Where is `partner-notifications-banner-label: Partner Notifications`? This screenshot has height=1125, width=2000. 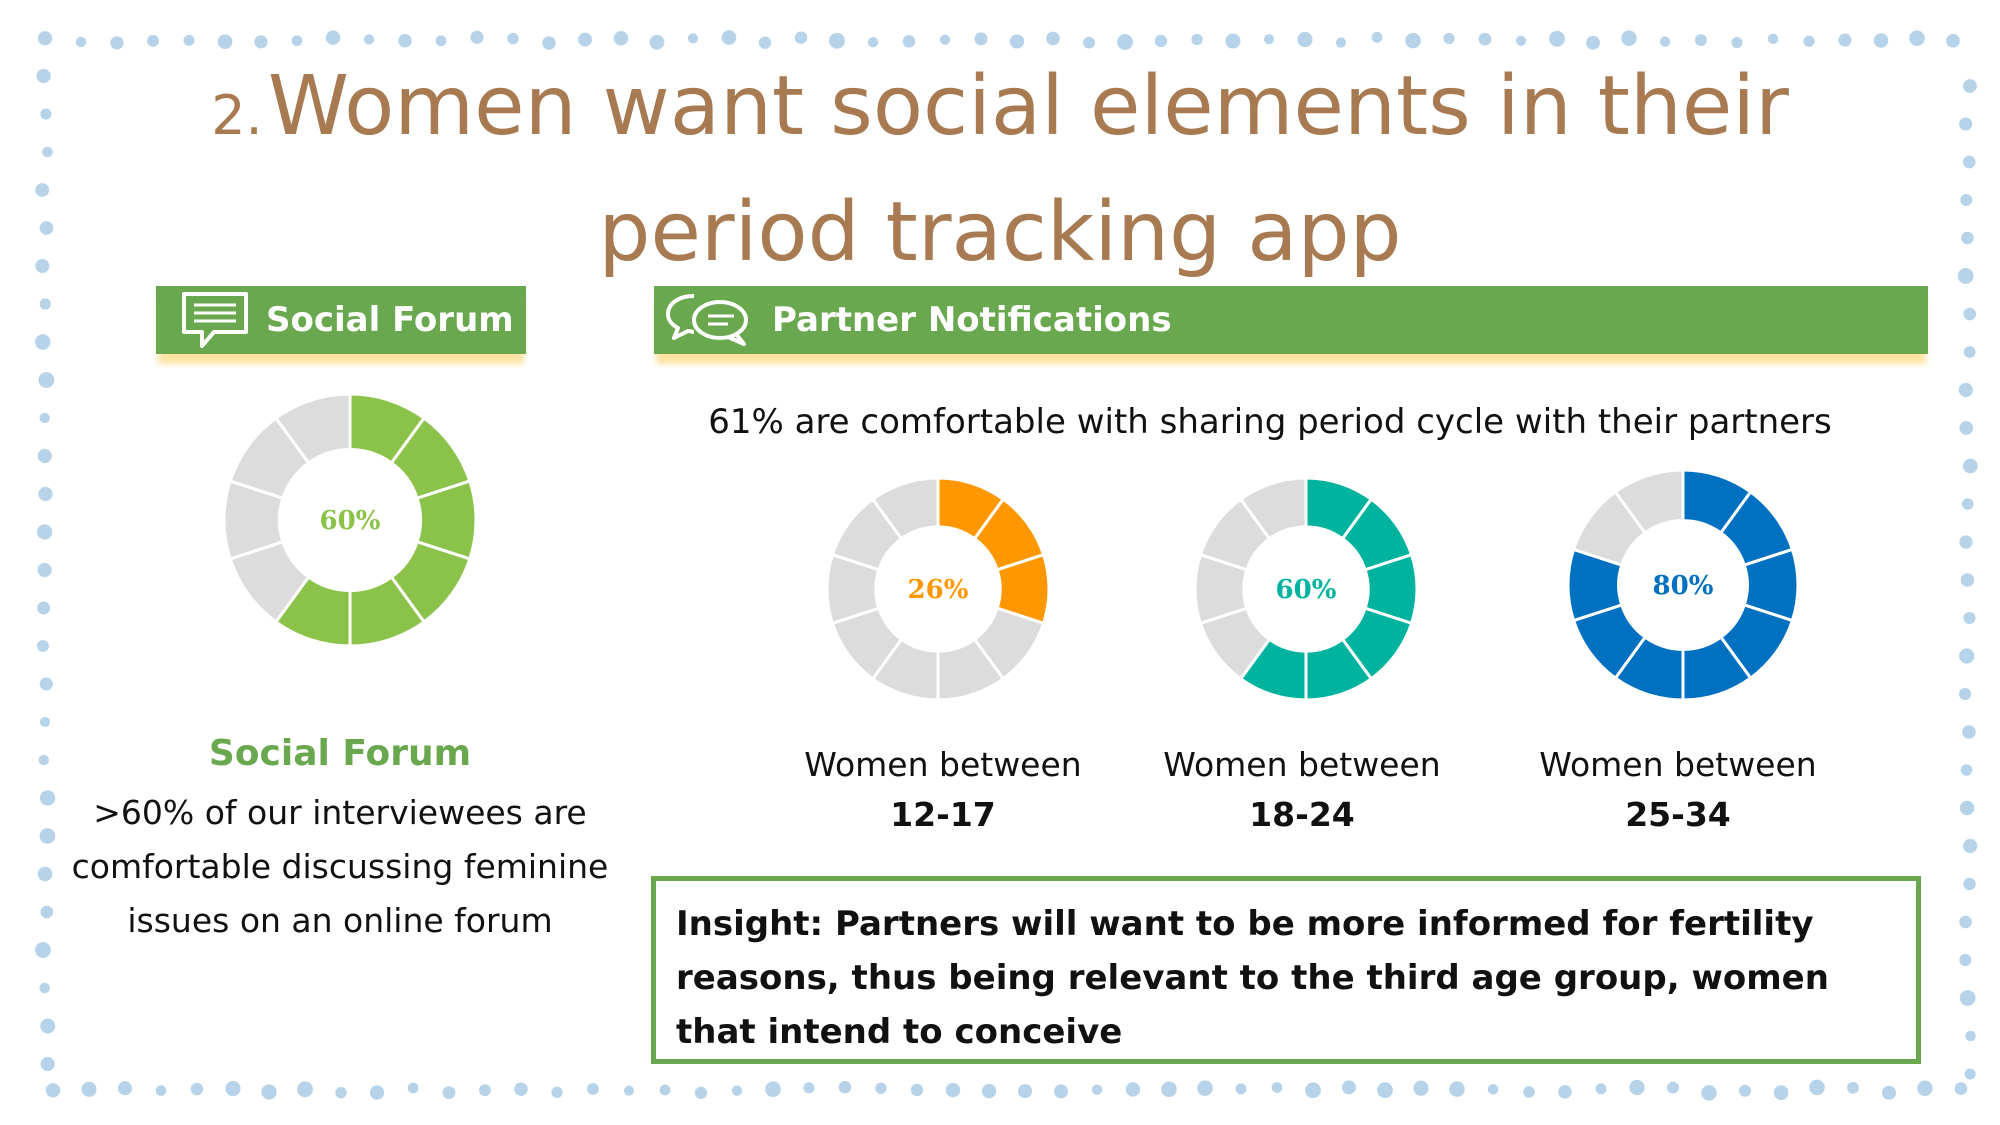 partner-notifications-banner-label: Partner Notifications is located at coordinates (972, 320).